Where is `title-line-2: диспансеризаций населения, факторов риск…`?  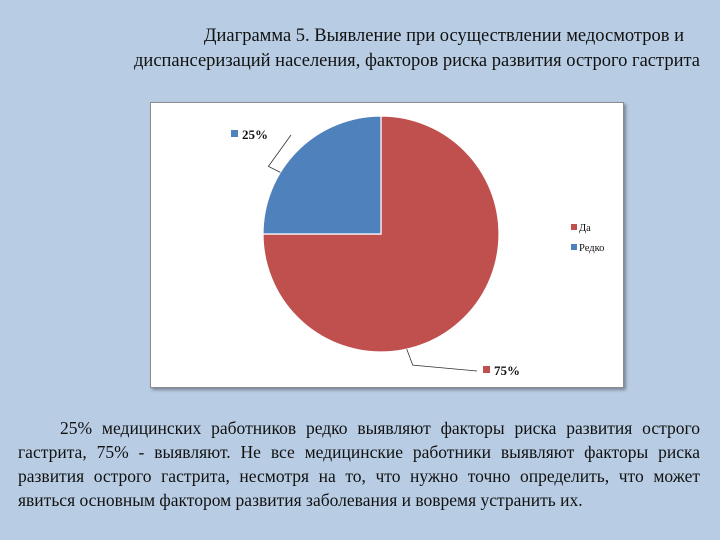 title-line-2: диспансеризаций населения, факторов риск… is located at coordinates (417, 61).